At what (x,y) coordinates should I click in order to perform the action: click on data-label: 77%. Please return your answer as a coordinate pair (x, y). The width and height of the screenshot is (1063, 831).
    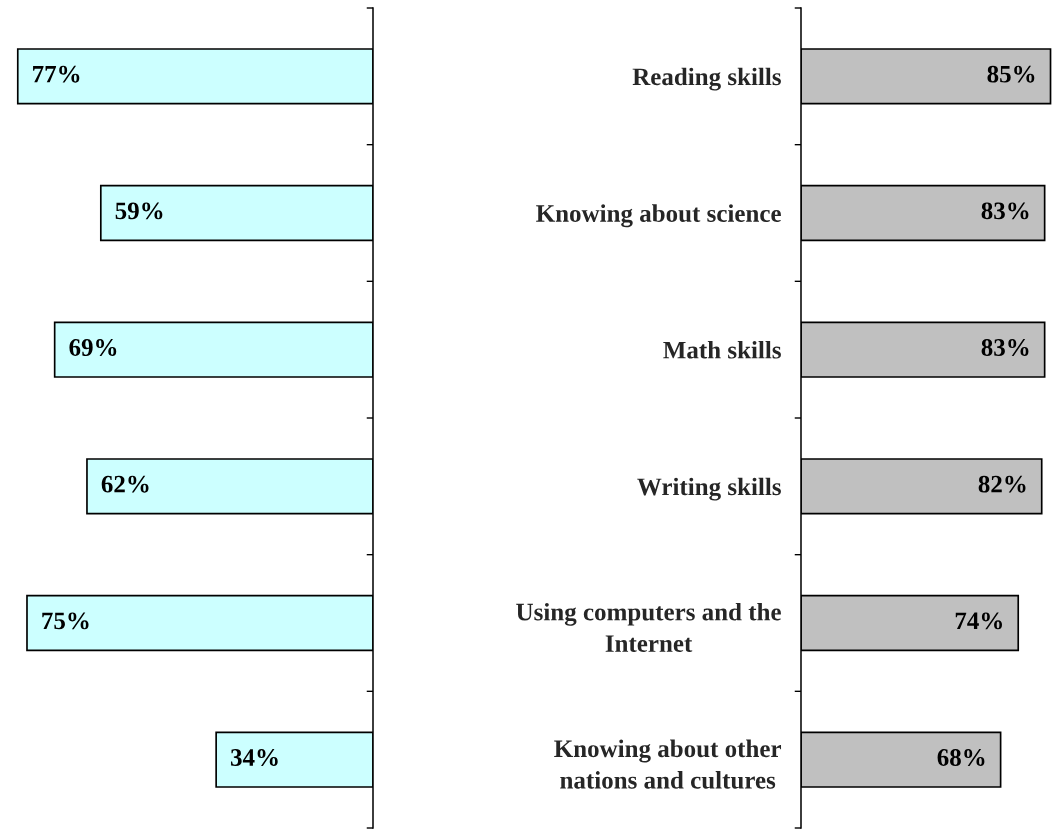
    Looking at the image, I should click on (56, 74).